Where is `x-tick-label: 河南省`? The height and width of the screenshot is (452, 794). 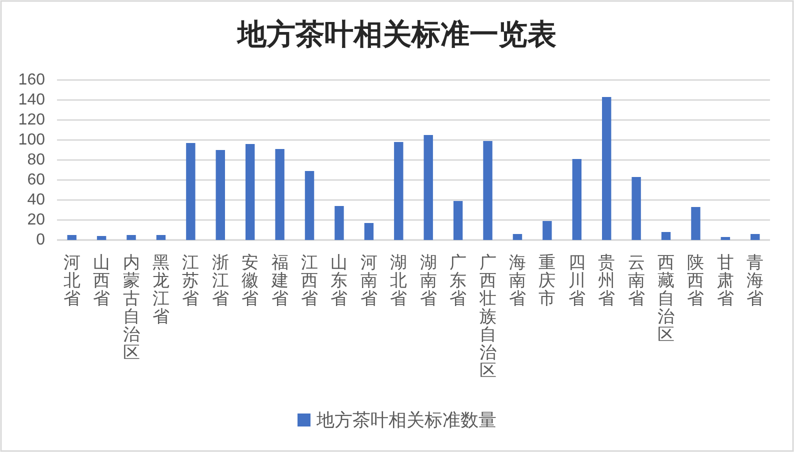
x-tick-label: 河南省 is located at coordinates (369, 280).